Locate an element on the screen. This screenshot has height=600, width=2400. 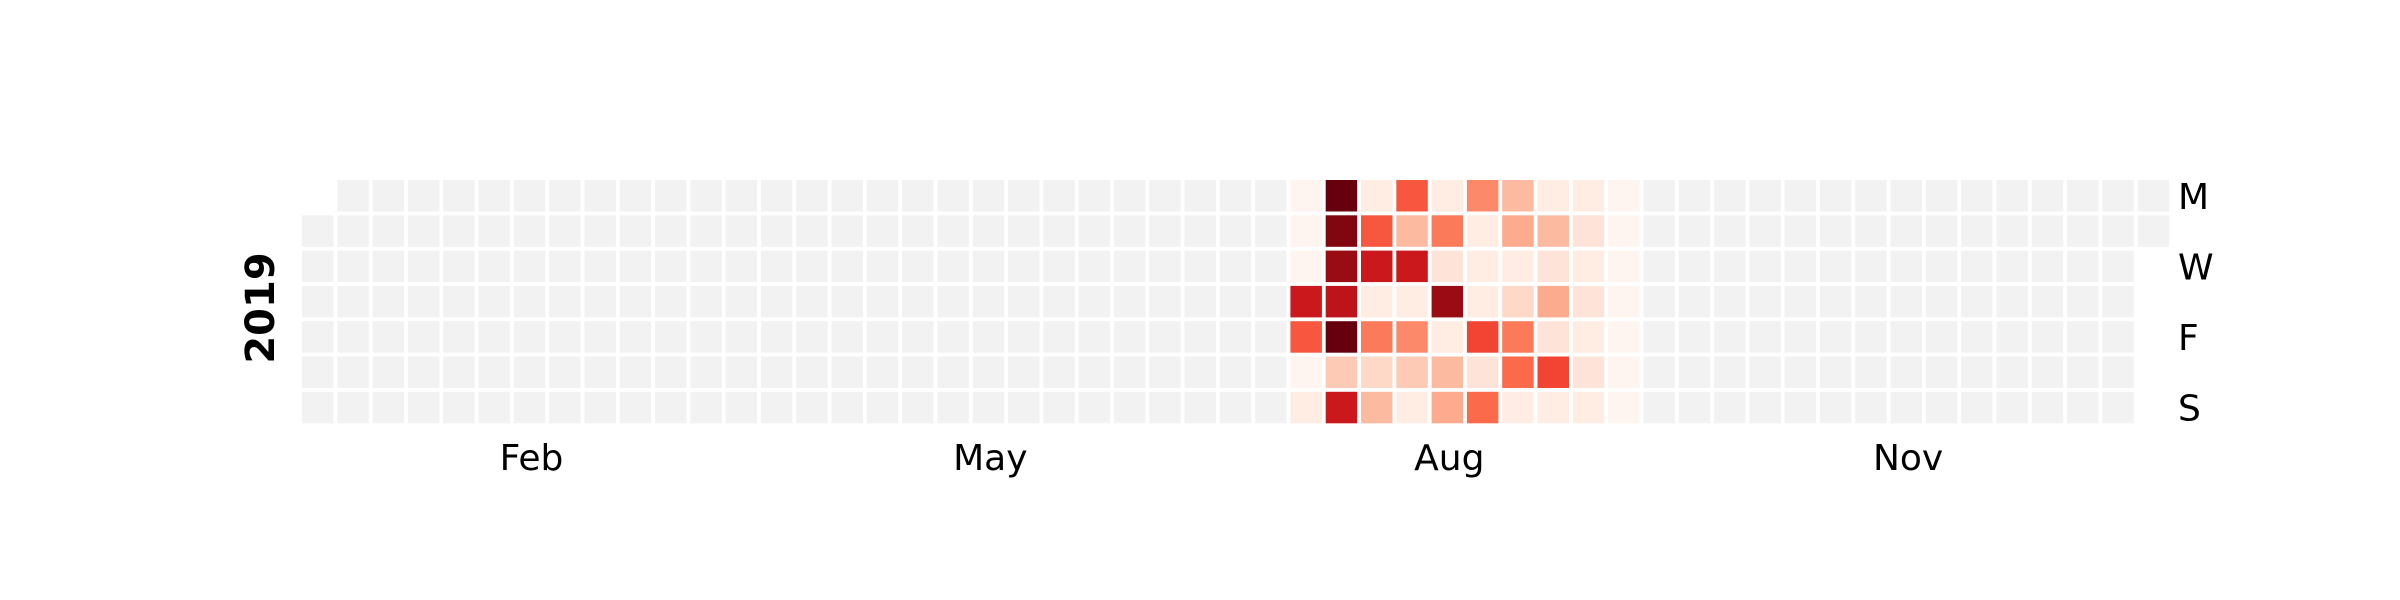
month-label: May is located at coordinates (990, 458).